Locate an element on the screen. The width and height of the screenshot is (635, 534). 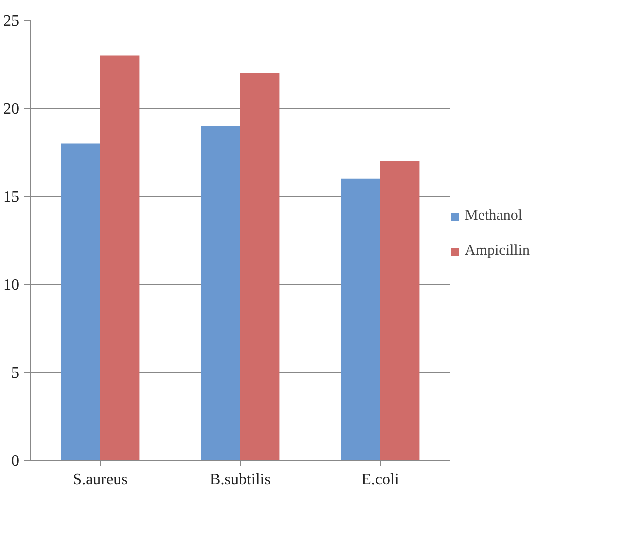
y-tick-label: 20 is located at coordinates (12, 109).